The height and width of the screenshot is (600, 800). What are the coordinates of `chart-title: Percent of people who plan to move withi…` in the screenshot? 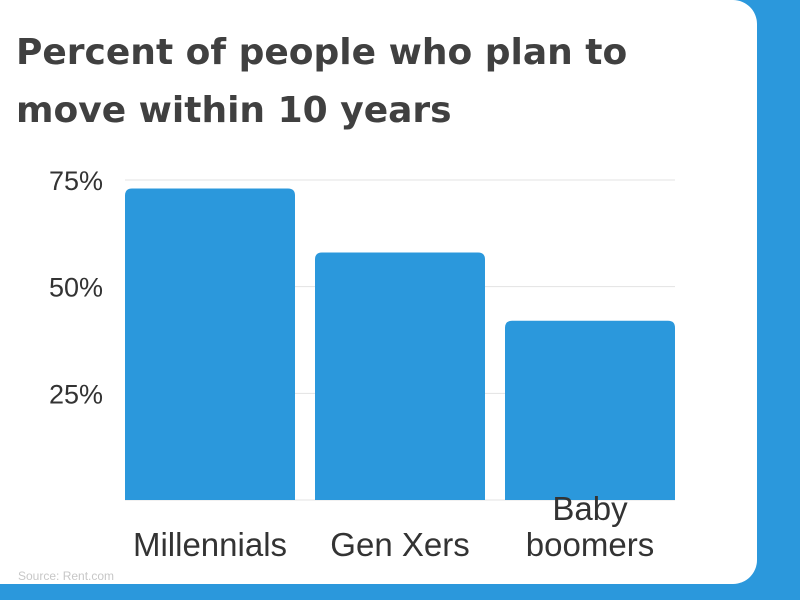 It's located at (322, 81).